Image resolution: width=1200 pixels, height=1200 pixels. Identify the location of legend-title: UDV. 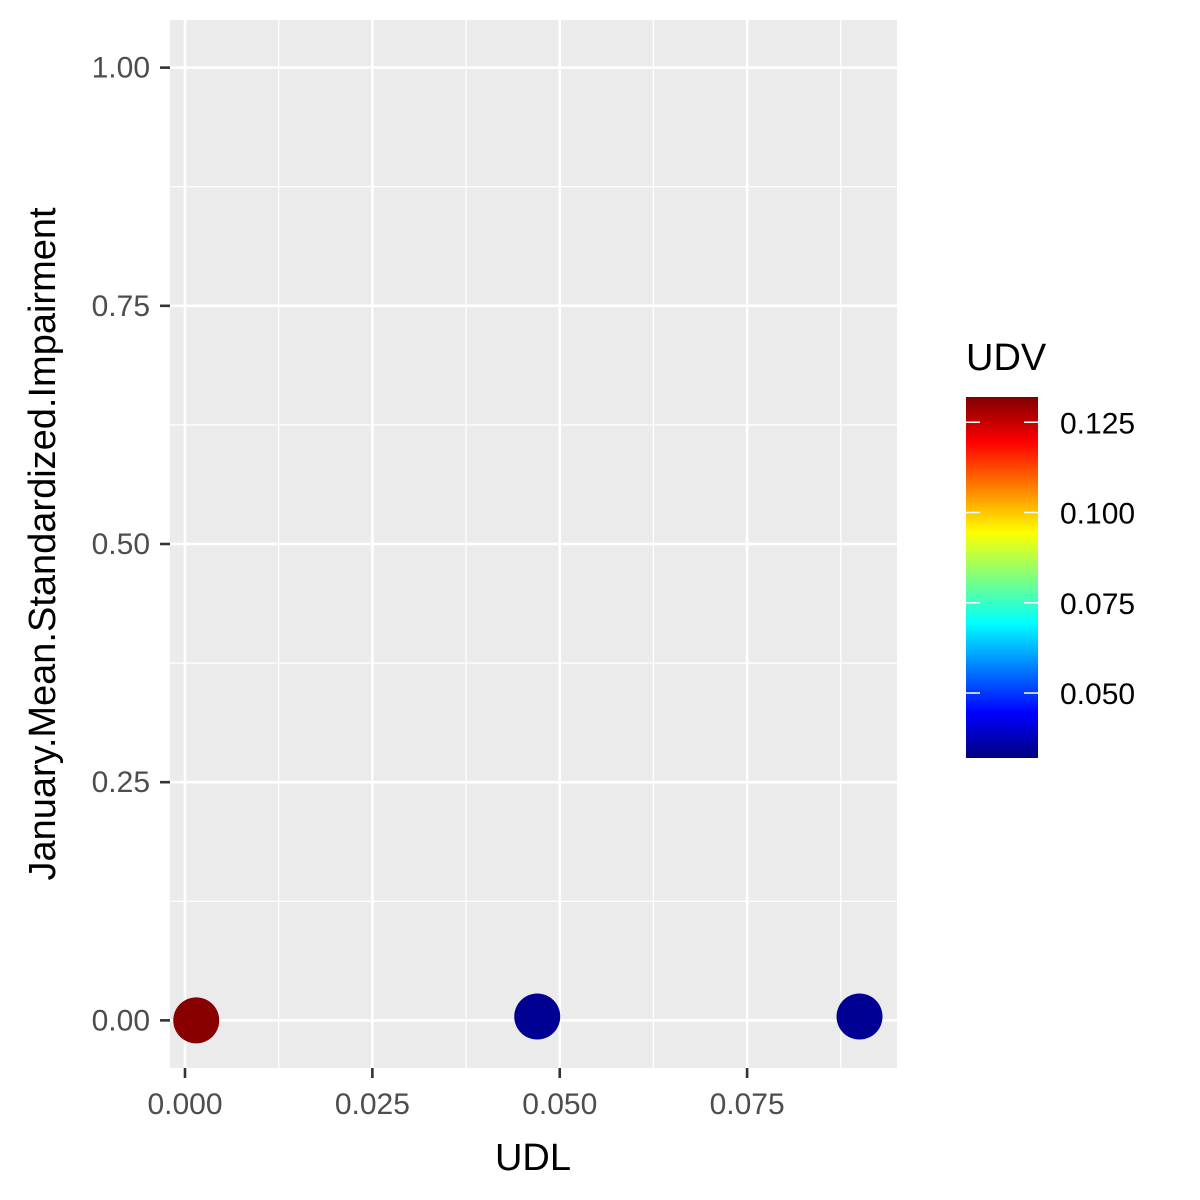
(1006, 358).